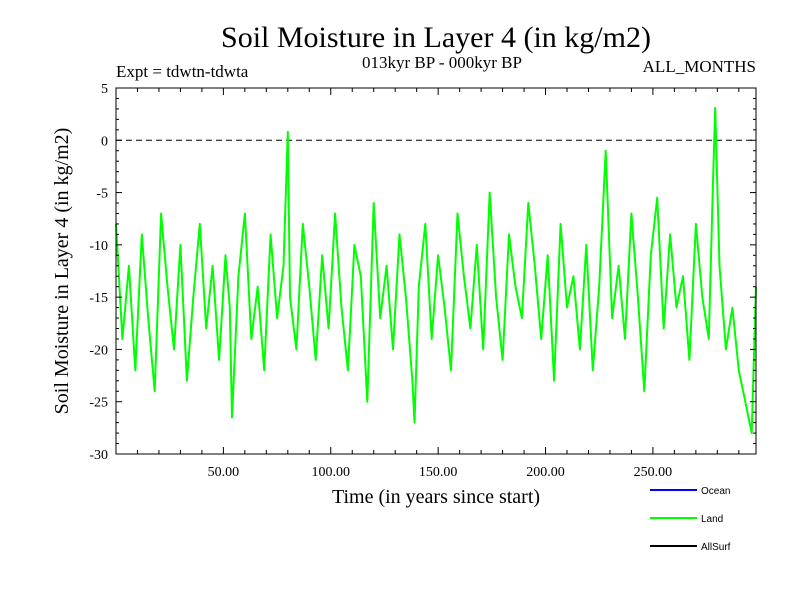  I want to click on months-label: ALL_MONTHS, so click(699, 66).